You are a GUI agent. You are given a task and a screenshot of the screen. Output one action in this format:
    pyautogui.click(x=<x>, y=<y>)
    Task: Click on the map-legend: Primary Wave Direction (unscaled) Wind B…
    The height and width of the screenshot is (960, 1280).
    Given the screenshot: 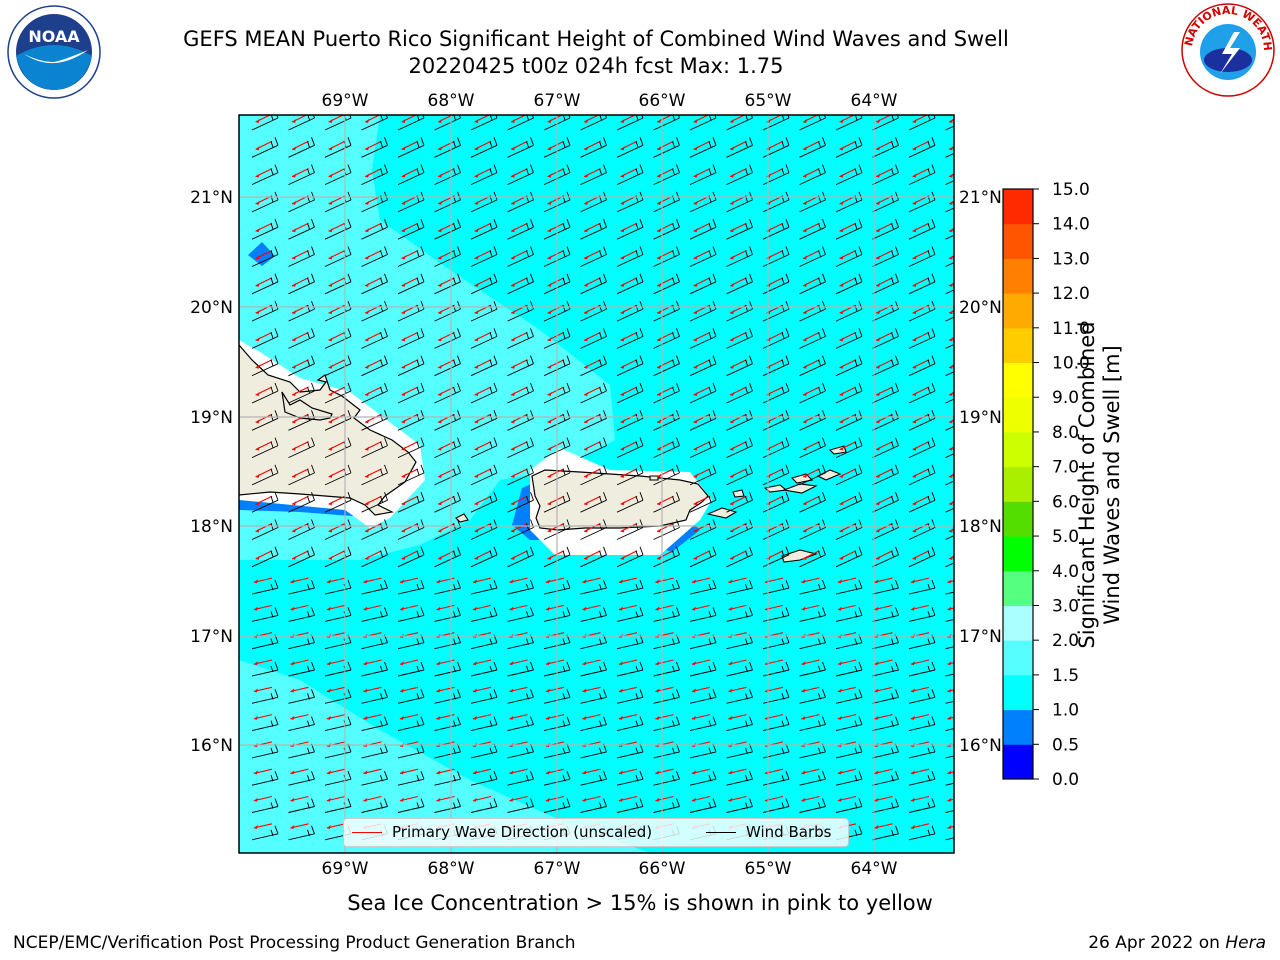 What is the action you would take?
    pyautogui.click(x=596, y=832)
    